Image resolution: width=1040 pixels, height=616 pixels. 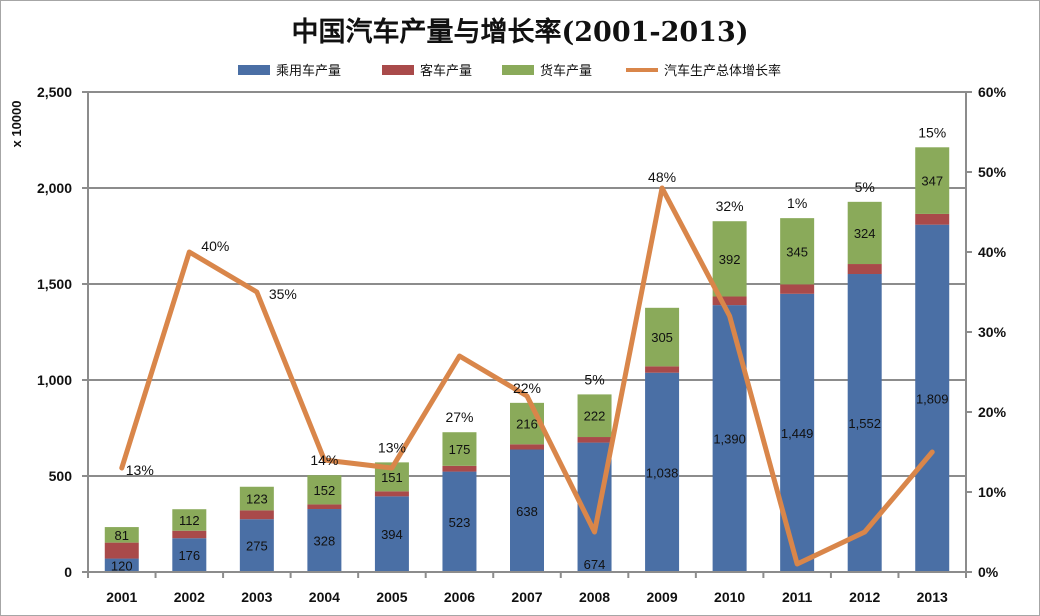 I want to click on legend: 乘用车产量 客车产量 货车产量 汽车生产总体增长率, so click(x=509, y=71).